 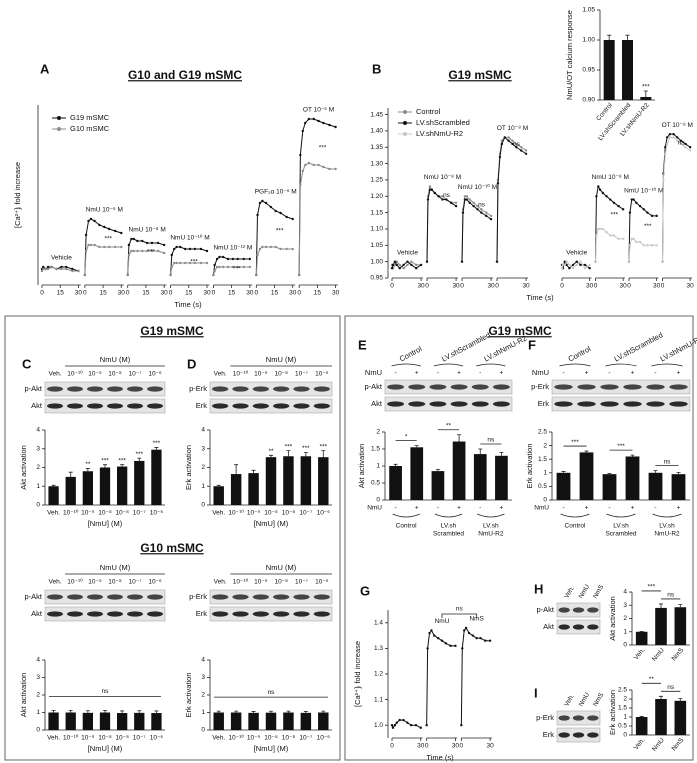 I want to click on x-tick-label: +, so click(x=417, y=508).